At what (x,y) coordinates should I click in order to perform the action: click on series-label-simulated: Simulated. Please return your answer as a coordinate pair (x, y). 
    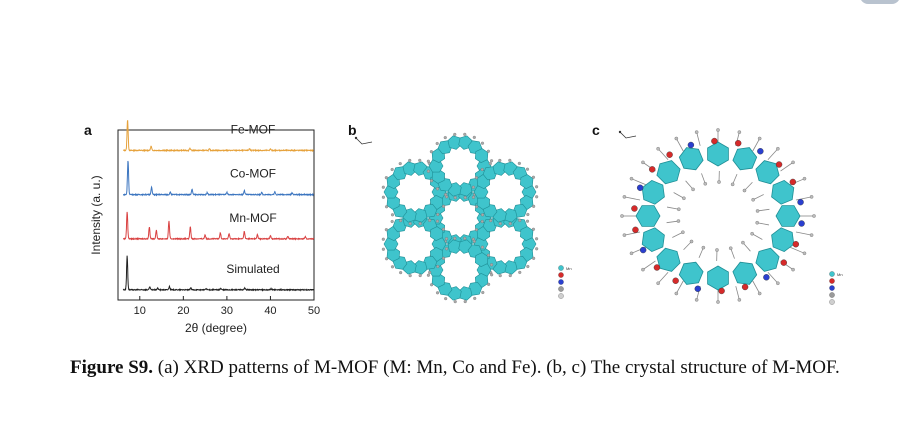
    Looking at the image, I should click on (252, 269).